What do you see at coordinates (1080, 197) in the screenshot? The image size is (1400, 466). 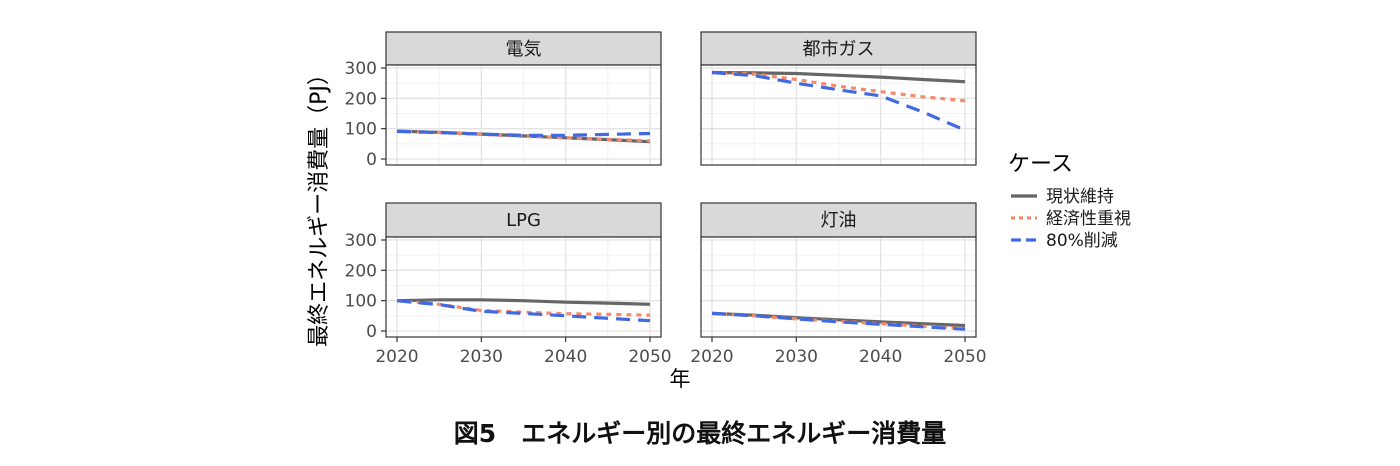 I see `legend-label: 現状維持` at bounding box center [1080, 197].